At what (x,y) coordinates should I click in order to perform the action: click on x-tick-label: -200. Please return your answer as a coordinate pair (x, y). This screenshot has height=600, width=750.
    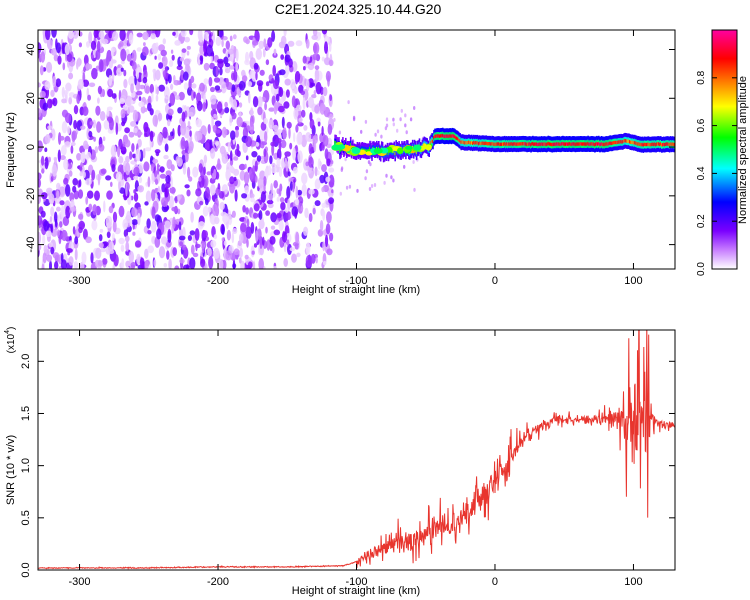
    Looking at the image, I should click on (218, 582).